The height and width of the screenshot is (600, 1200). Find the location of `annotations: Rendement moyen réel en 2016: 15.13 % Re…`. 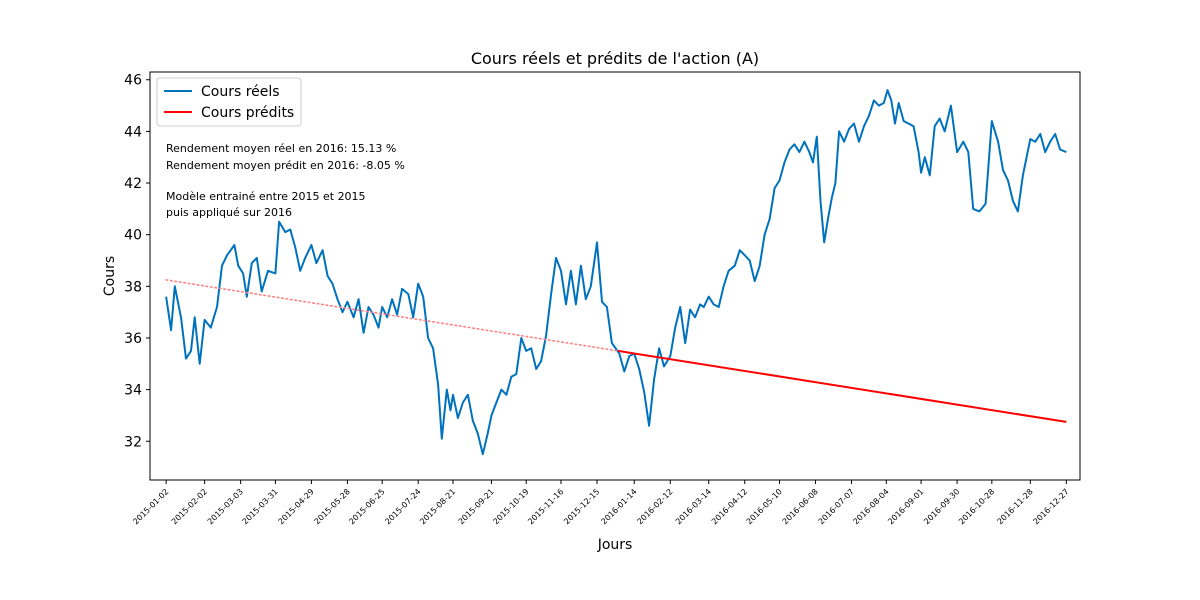

annotations: Rendement moyen réel en 2016: 15.13 % Re… is located at coordinates (285, 180).